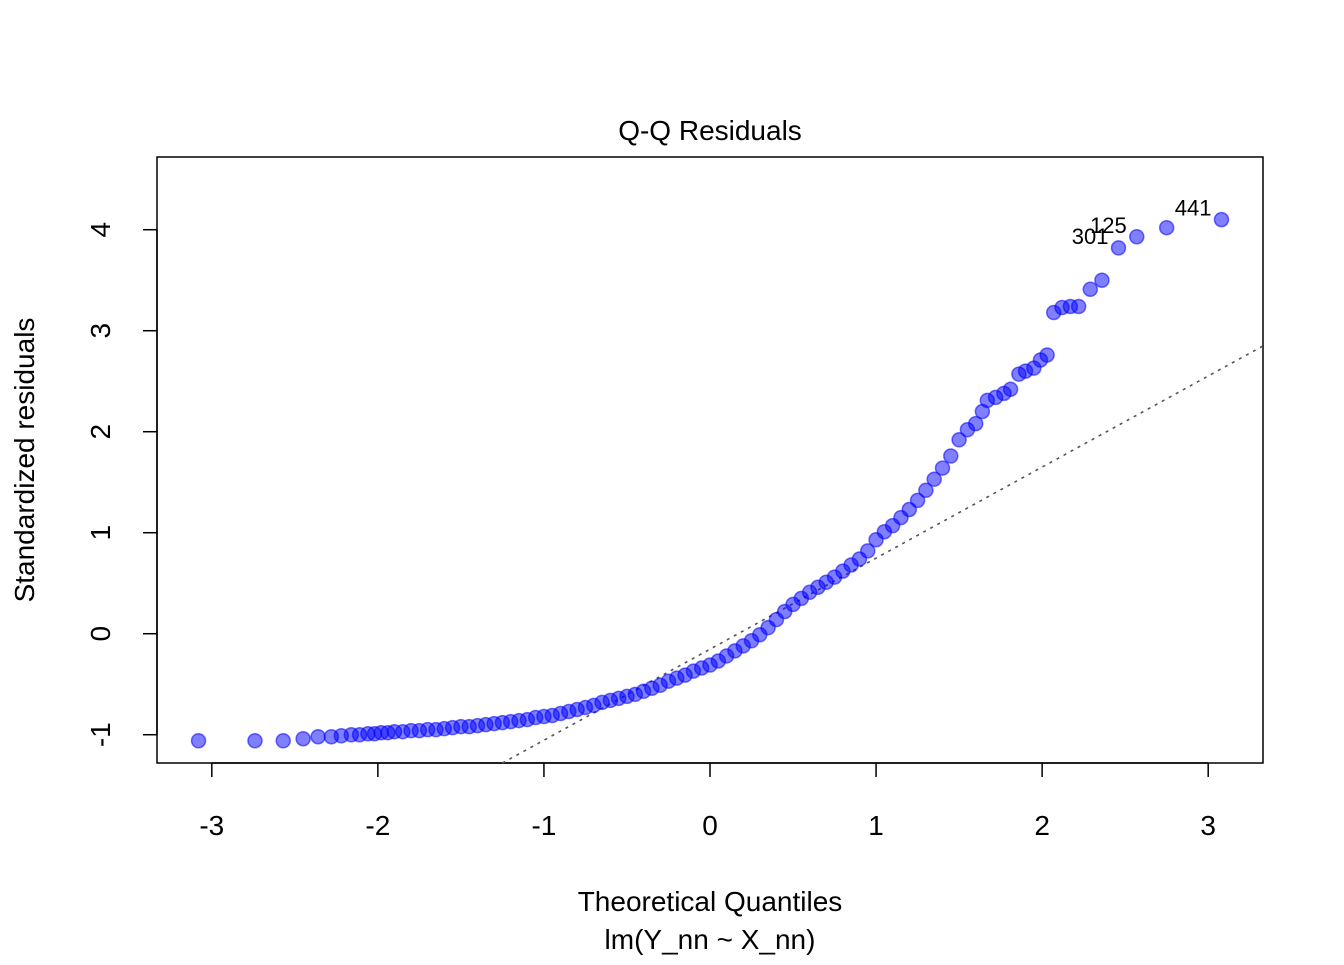 The height and width of the screenshot is (965, 1344). Describe the element at coordinates (100, 432) in the screenshot. I see `y-tick-label: 2` at that location.